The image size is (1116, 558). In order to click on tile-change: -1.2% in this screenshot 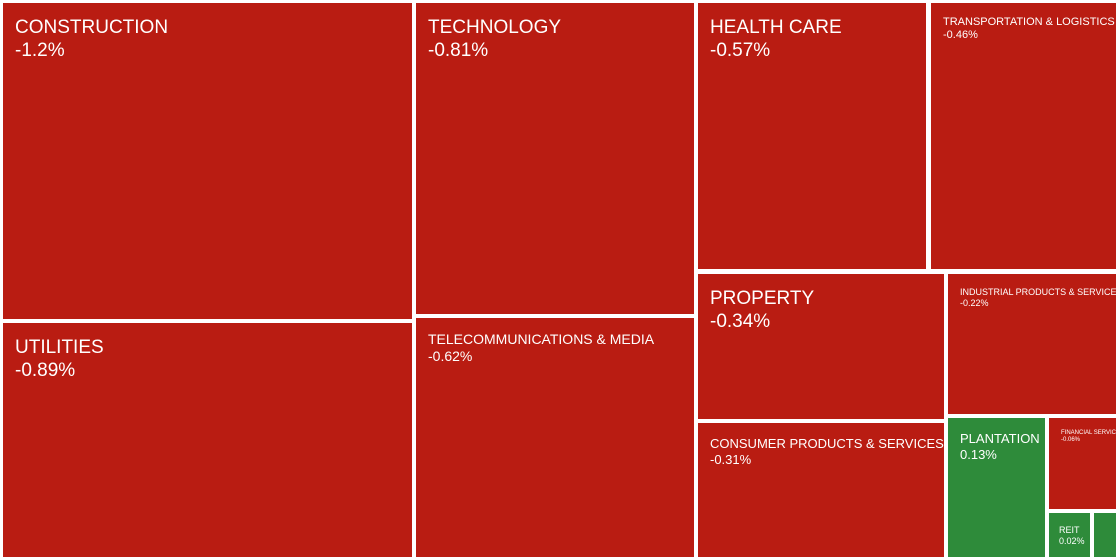, I will do `click(40, 50)`.